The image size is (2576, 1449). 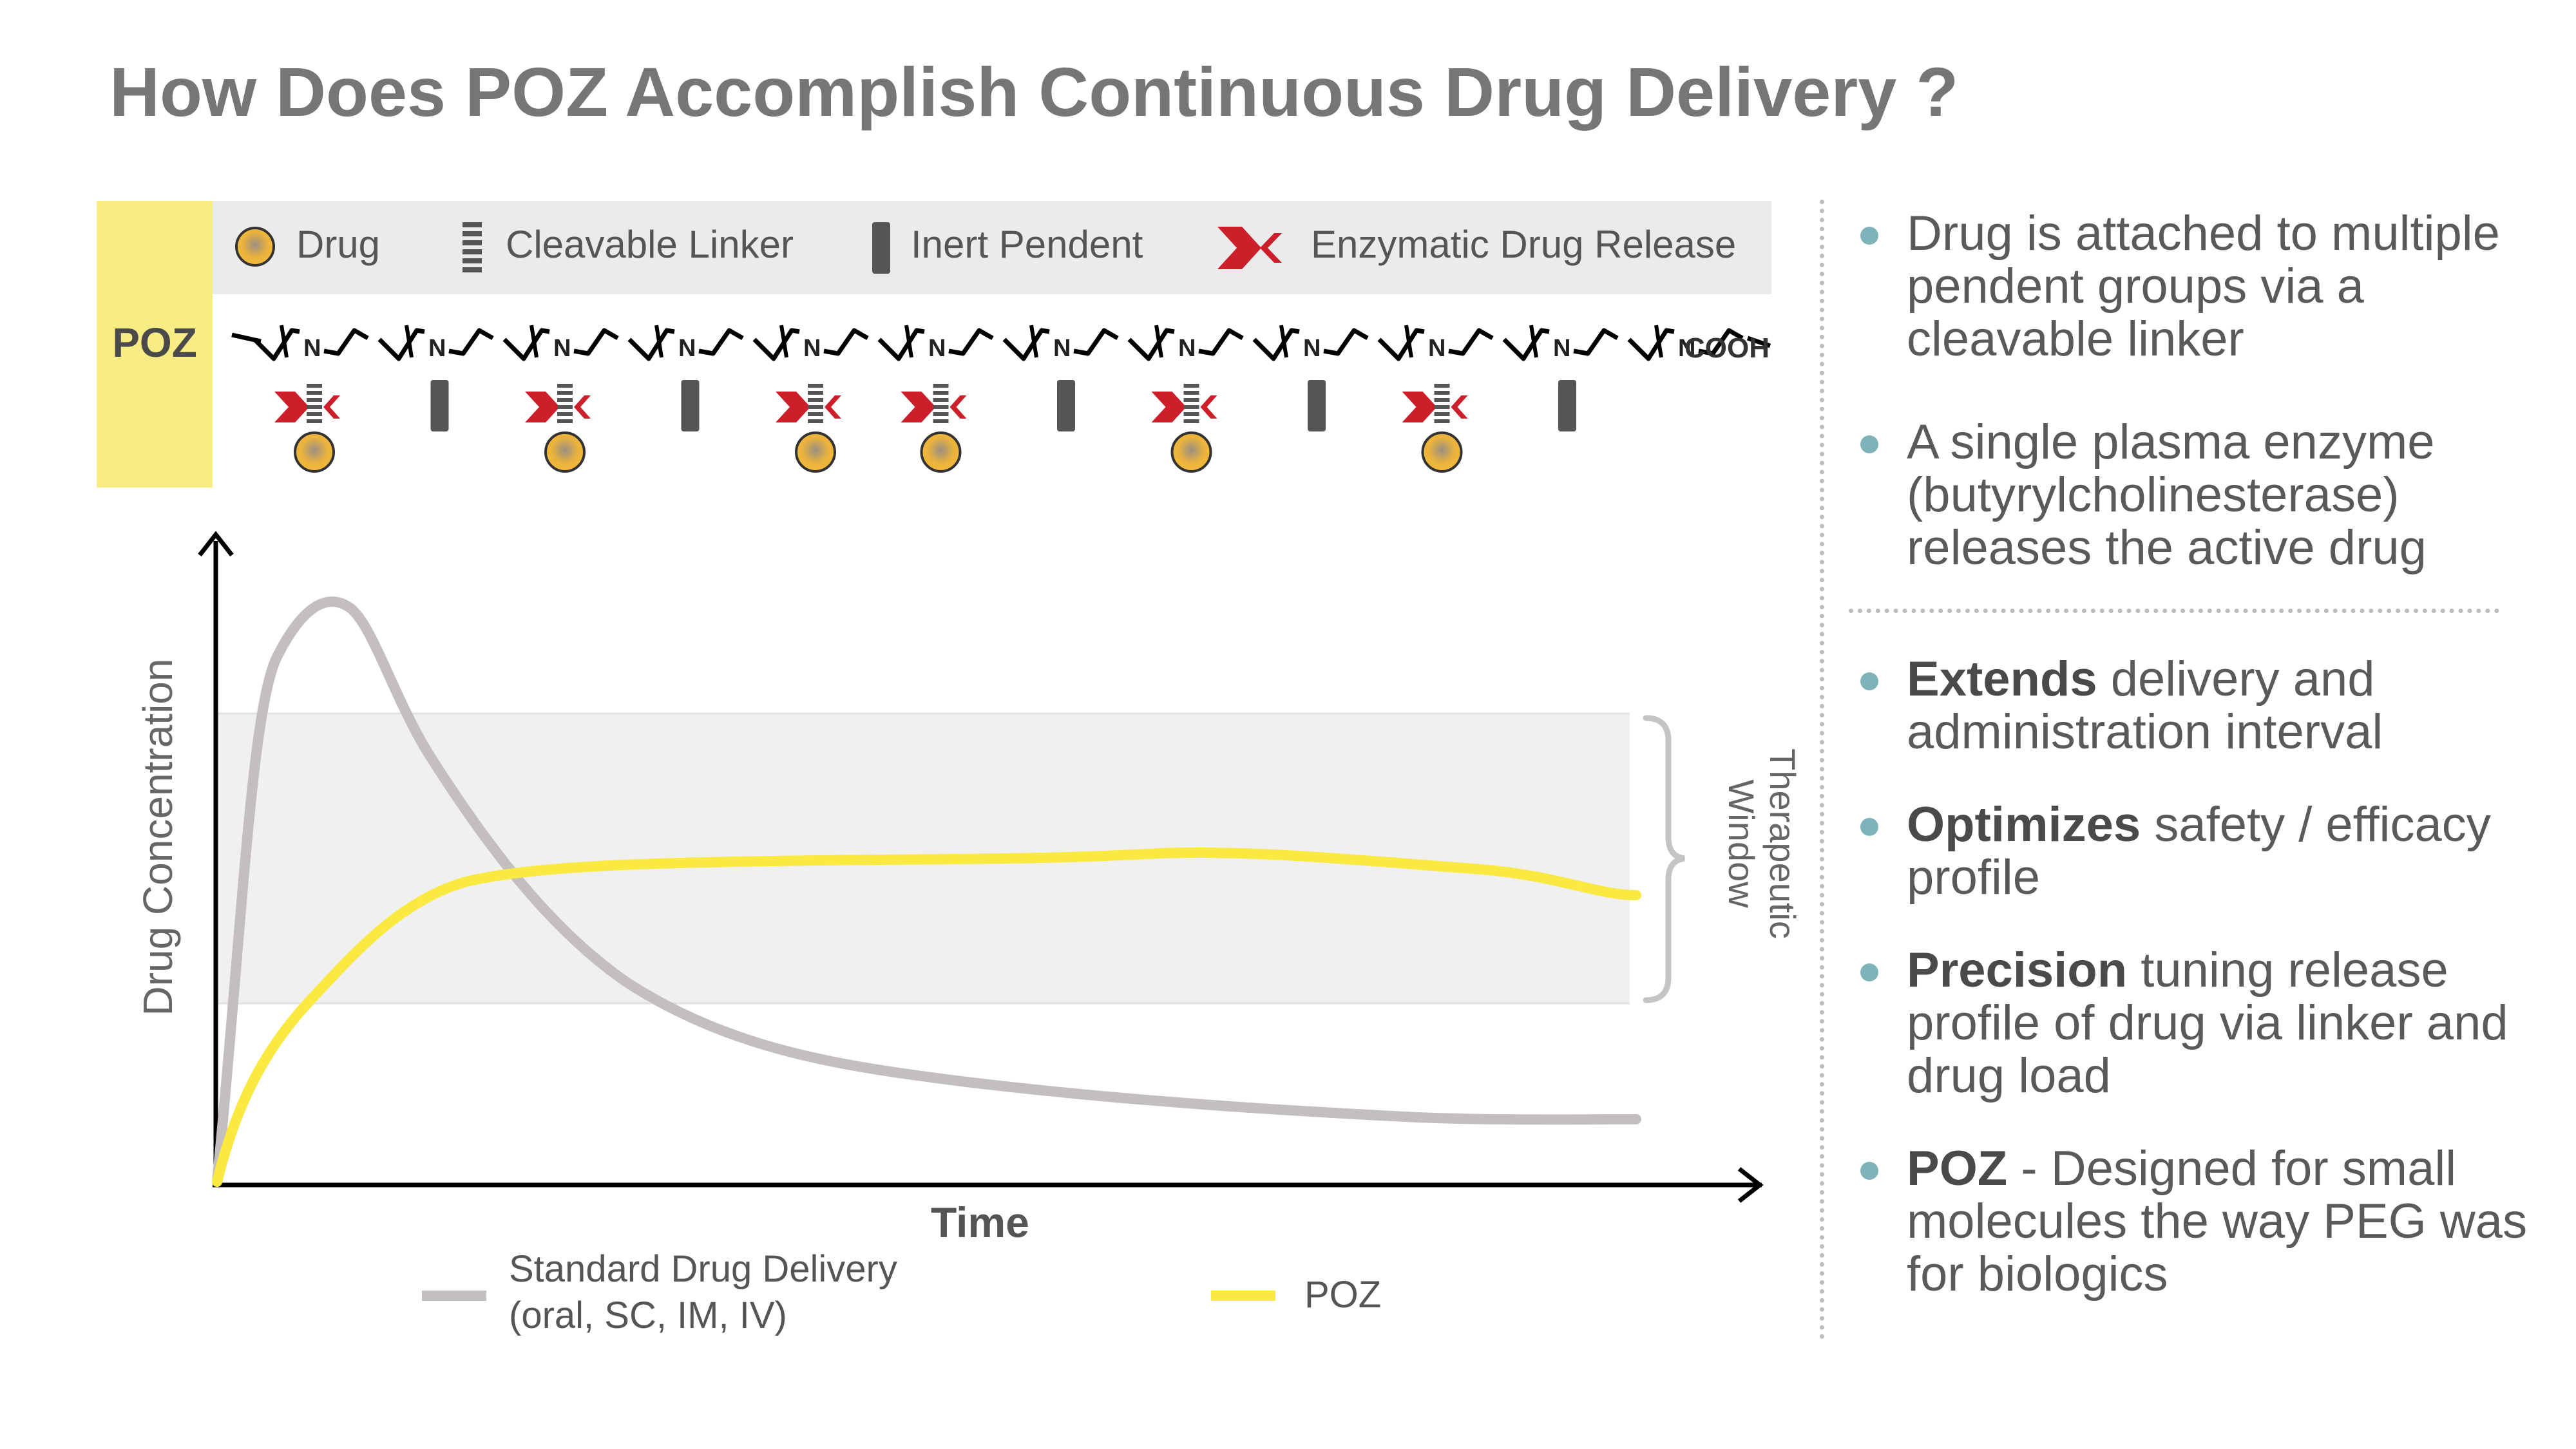 I want to click on legend-poz-label: POZ, so click(x=1343, y=1295).